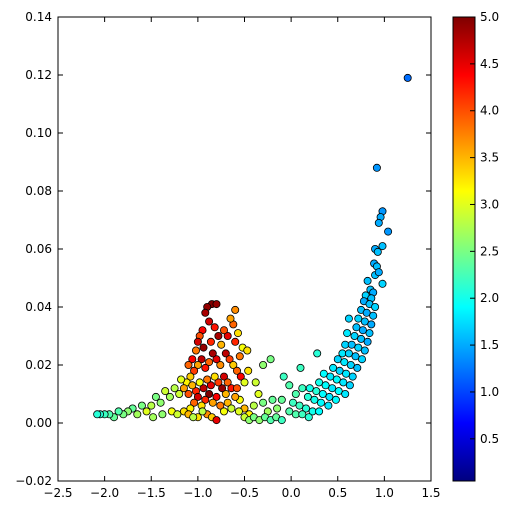  I want to click on x-tick-label: 0.5, so click(337, 493).